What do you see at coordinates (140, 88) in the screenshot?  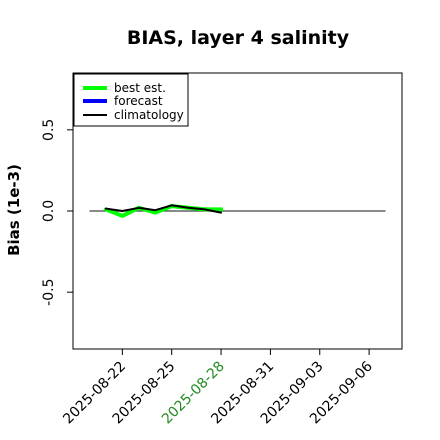 I see `legend-label-best-est: best est.` at bounding box center [140, 88].